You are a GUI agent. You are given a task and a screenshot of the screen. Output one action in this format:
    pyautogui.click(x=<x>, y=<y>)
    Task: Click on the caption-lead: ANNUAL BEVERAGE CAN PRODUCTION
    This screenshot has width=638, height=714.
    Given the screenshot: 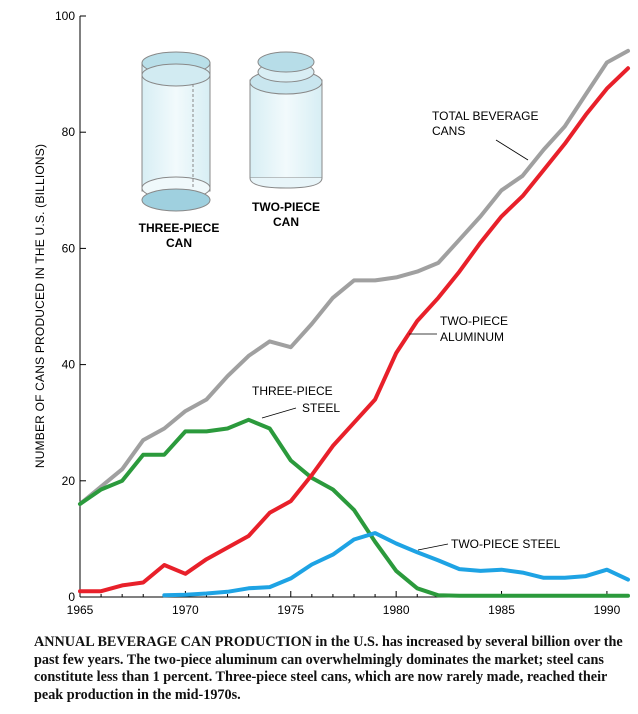 What is the action you would take?
    pyautogui.click(x=173, y=642)
    